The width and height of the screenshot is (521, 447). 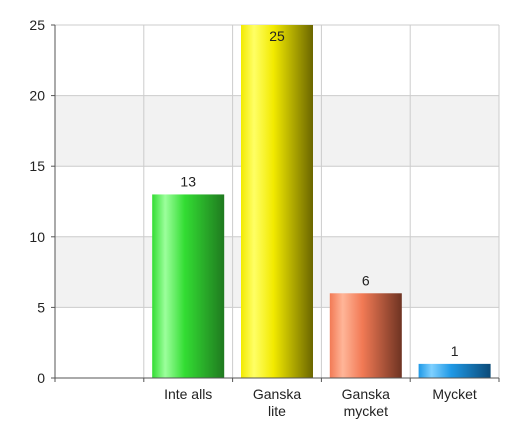 What do you see at coordinates (277, 402) in the screenshot?
I see `x-tick-label: Ganska lite` at bounding box center [277, 402].